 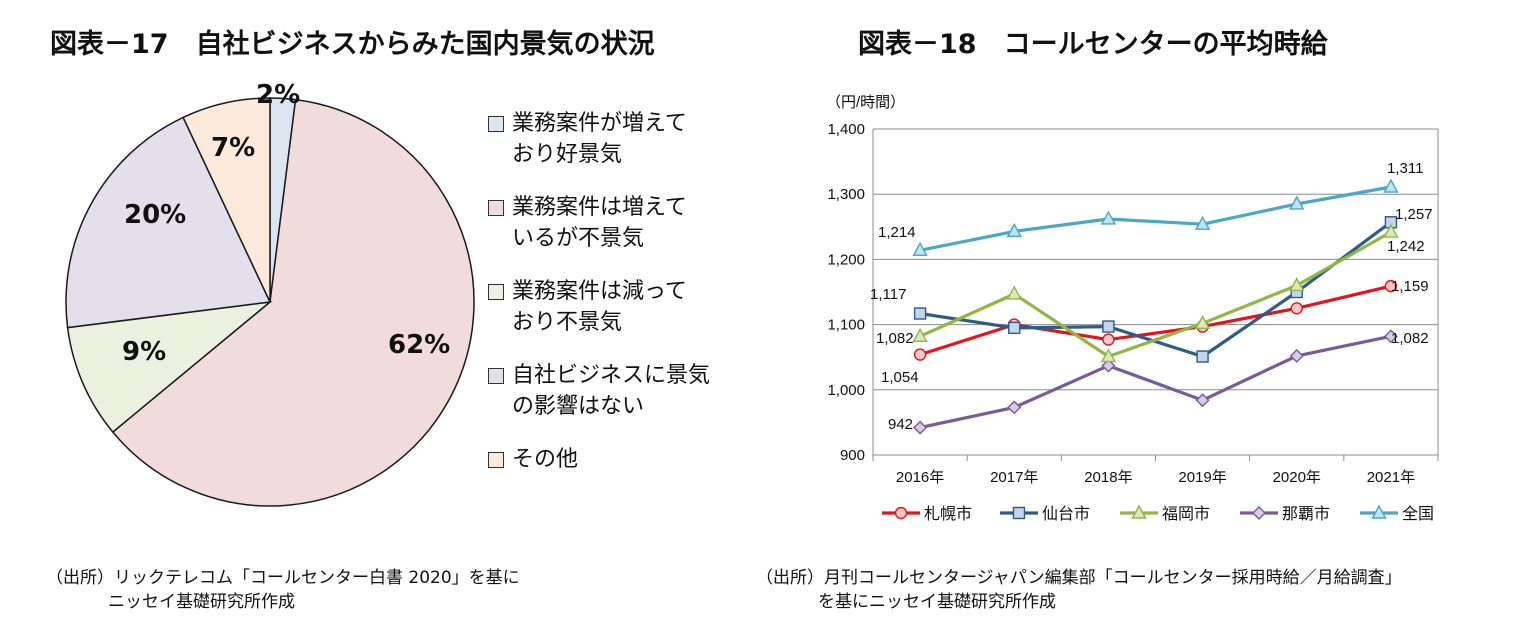 I want to click on pie-label-7pct: 7%, so click(x=233, y=148).